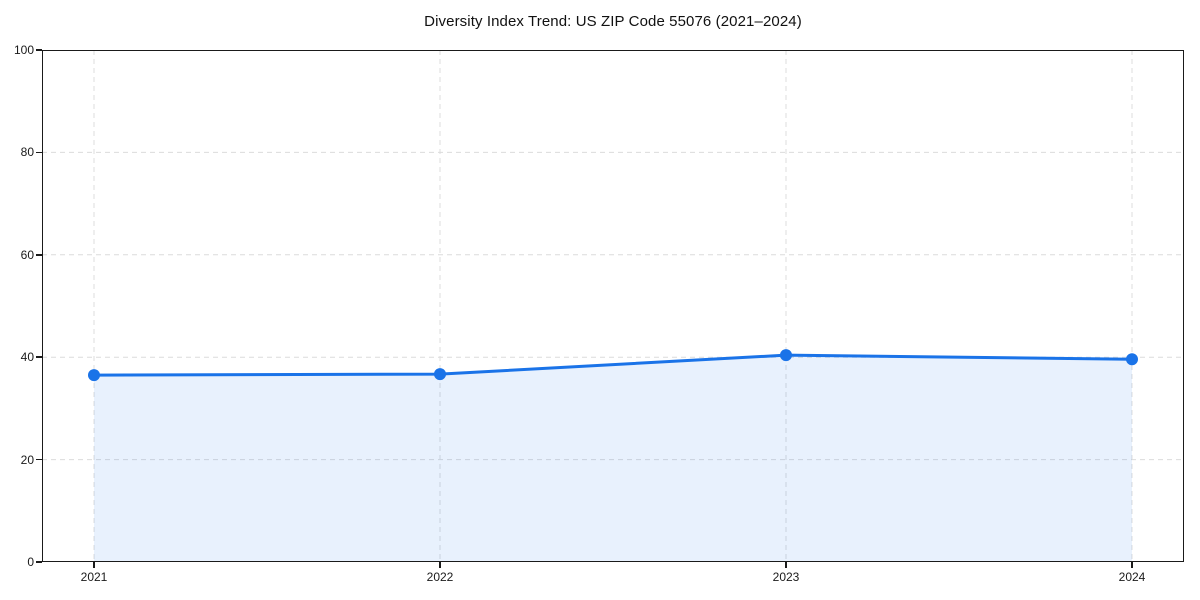 The image size is (1200, 600). Describe the element at coordinates (94, 577) in the screenshot. I see `x-tick-label: 2021` at that location.